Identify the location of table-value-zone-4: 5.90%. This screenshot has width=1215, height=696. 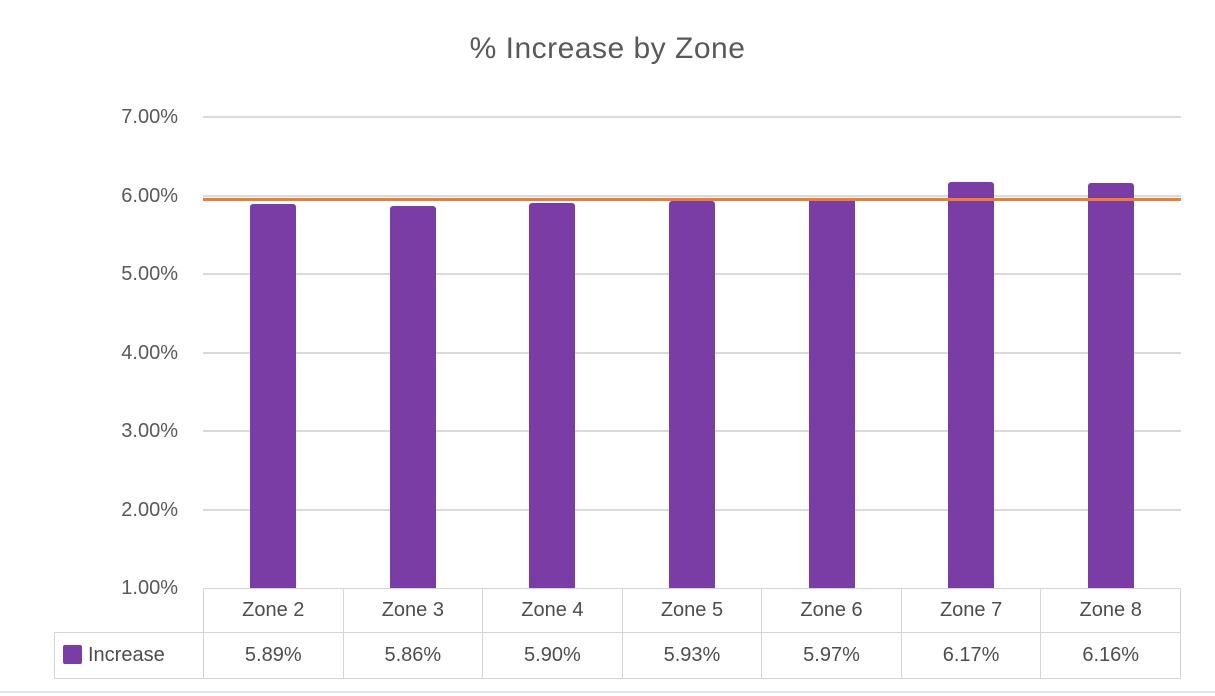
(552, 655).